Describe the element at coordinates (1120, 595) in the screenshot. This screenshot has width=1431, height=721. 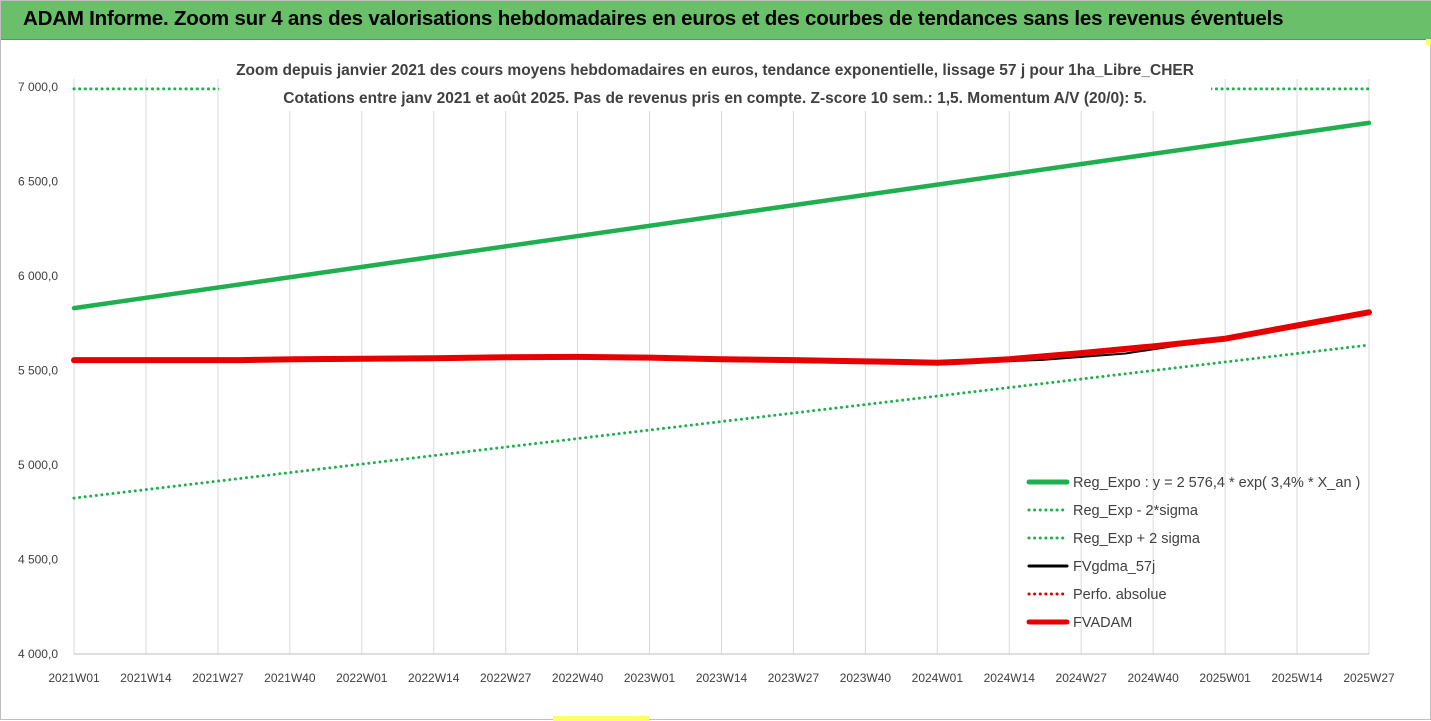
I see `legend-label: Perfo. absolue` at that location.